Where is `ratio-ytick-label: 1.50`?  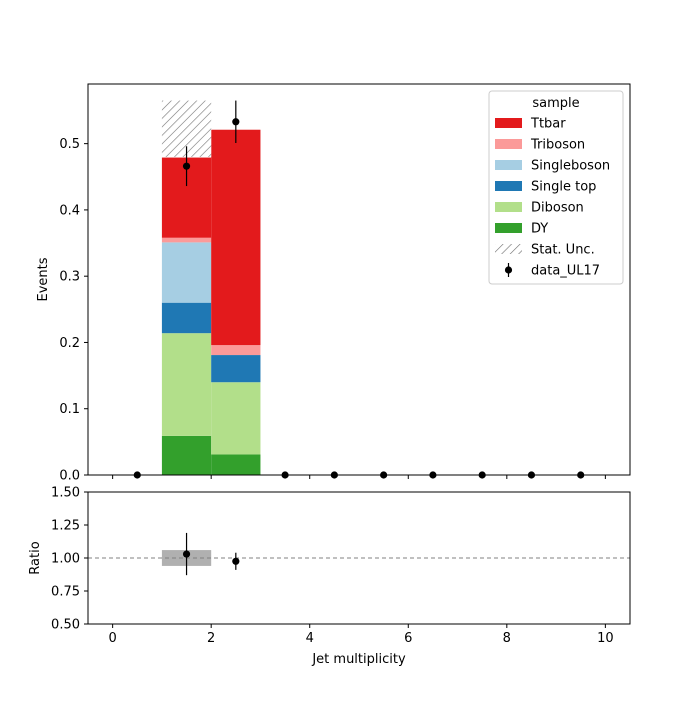 ratio-ytick-label: 1.50 is located at coordinates (65, 493).